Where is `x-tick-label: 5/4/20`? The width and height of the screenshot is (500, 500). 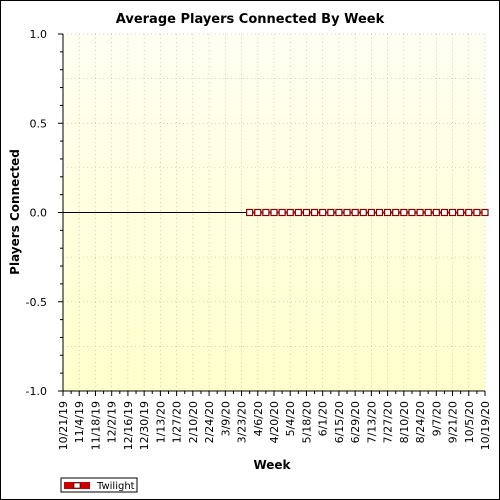
x-tick-label: 5/4/20 is located at coordinates (290, 418).